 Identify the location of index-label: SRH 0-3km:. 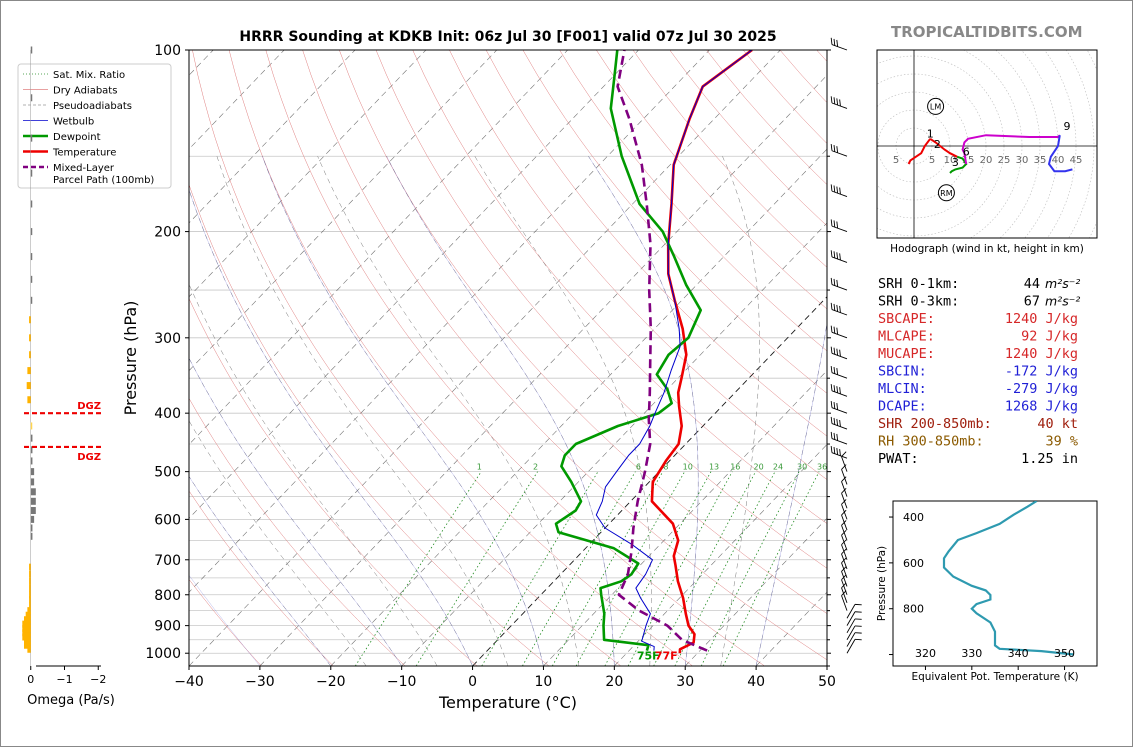
(918, 302).